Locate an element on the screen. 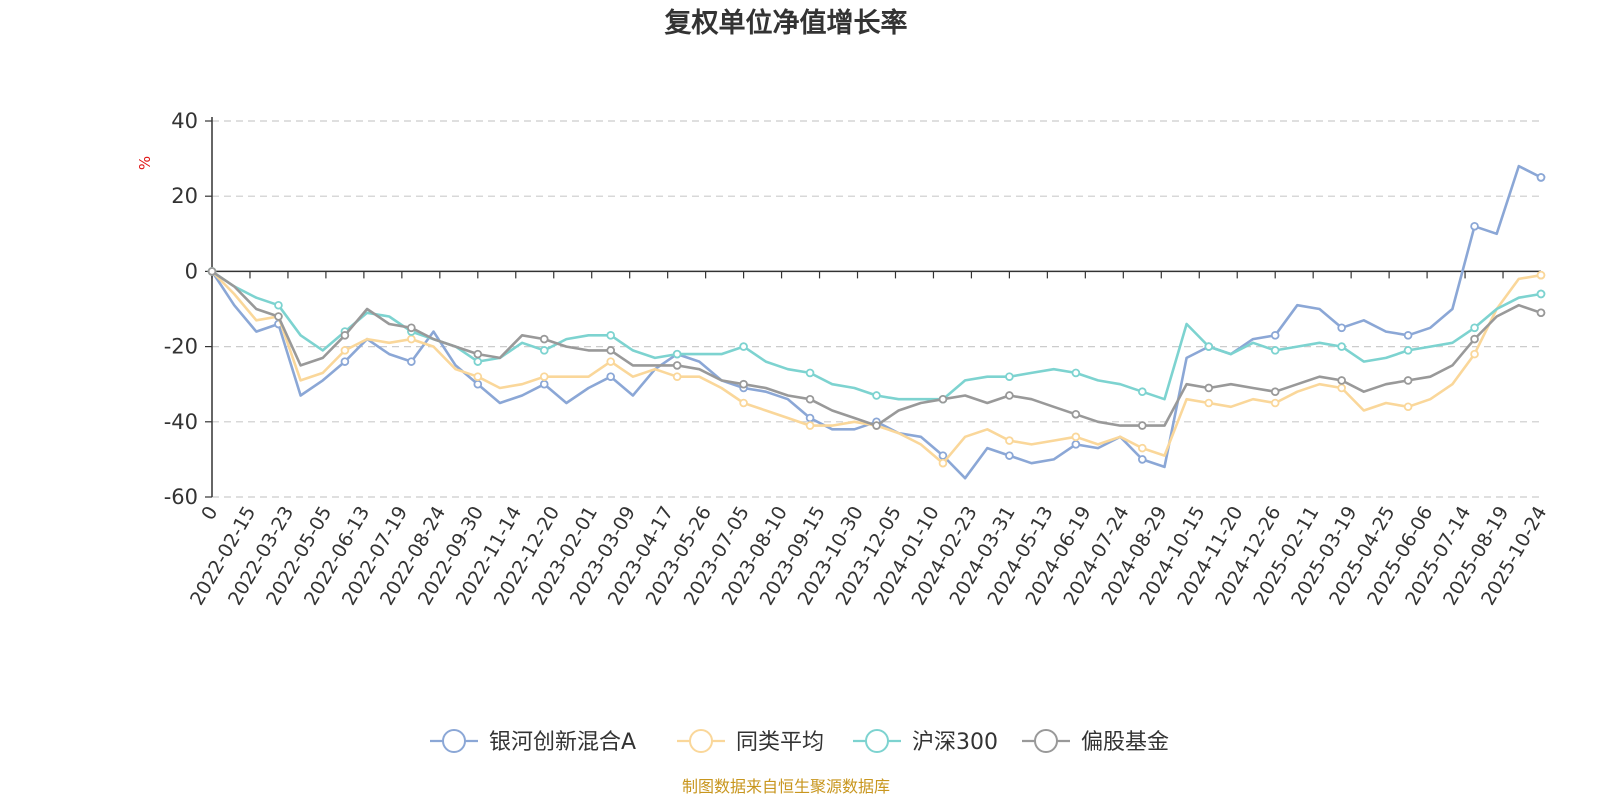  legend: 银河创新混合A 同类平均 沪深300 偏股基金 is located at coordinates (799, 742).